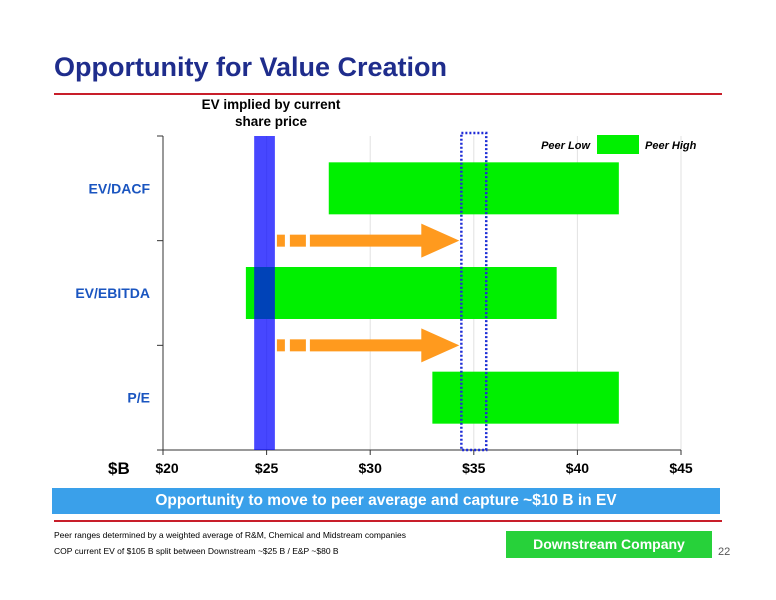  Describe the element at coordinates (120, 188) in the screenshot. I see `category-label: EV/DACF` at that location.